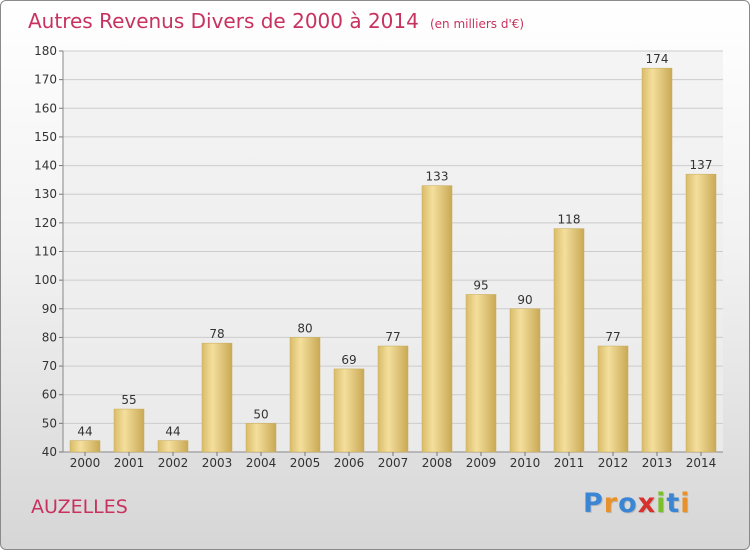  What do you see at coordinates (348, 360) in the screenshot?
I see `data-label: 69` at bounding box center [348, 360].